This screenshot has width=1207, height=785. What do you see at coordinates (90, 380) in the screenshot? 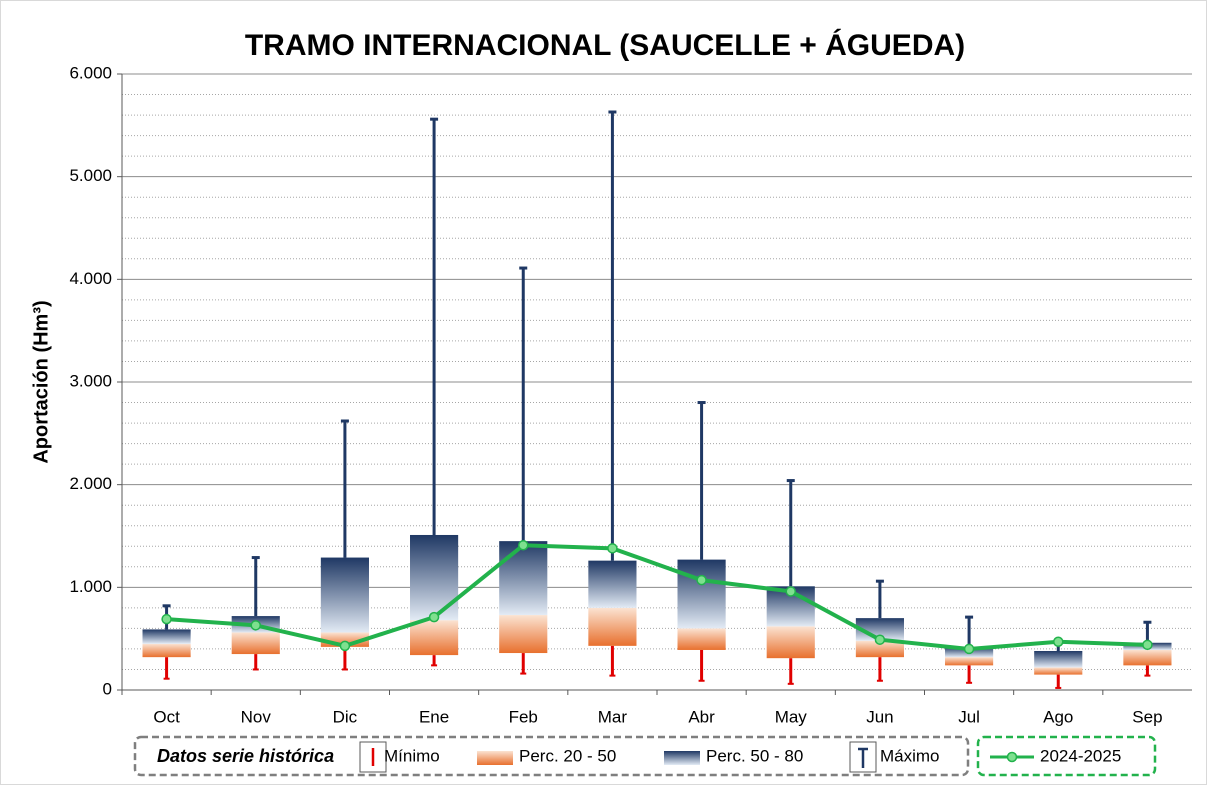
I see `y-tick-label: 3.000` at bounding box center [90, 380].